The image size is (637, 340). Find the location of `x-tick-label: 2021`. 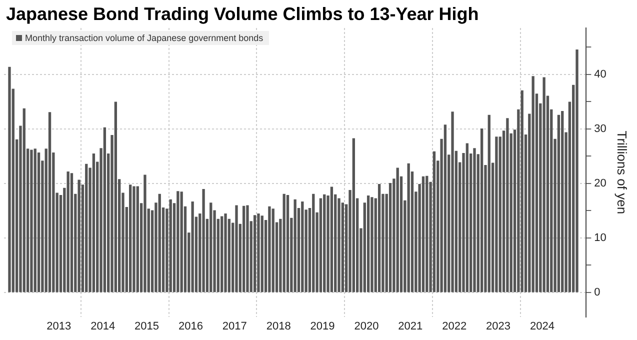

x-tick-label: 2021 is located at coordinates (410, 326).